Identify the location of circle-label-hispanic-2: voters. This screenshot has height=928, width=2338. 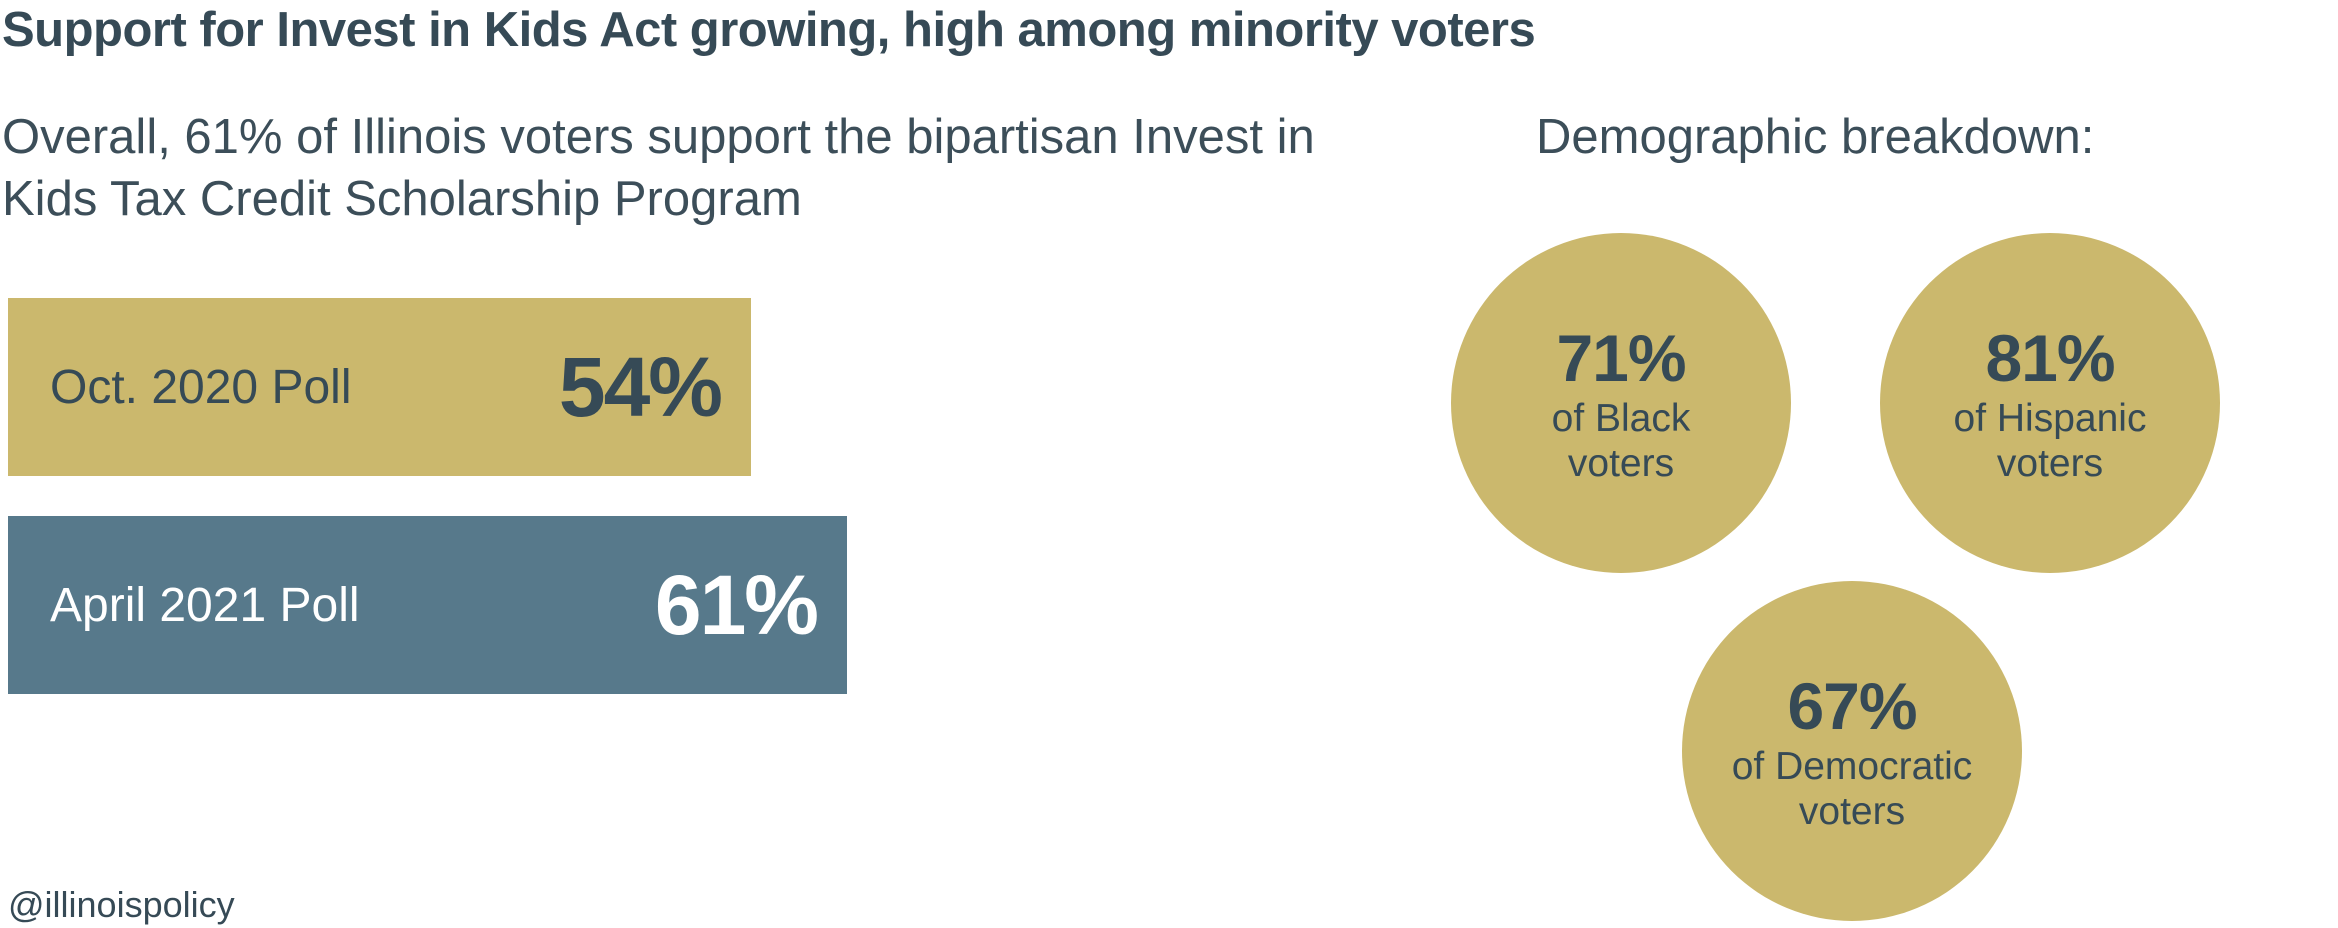
(2050, 463).